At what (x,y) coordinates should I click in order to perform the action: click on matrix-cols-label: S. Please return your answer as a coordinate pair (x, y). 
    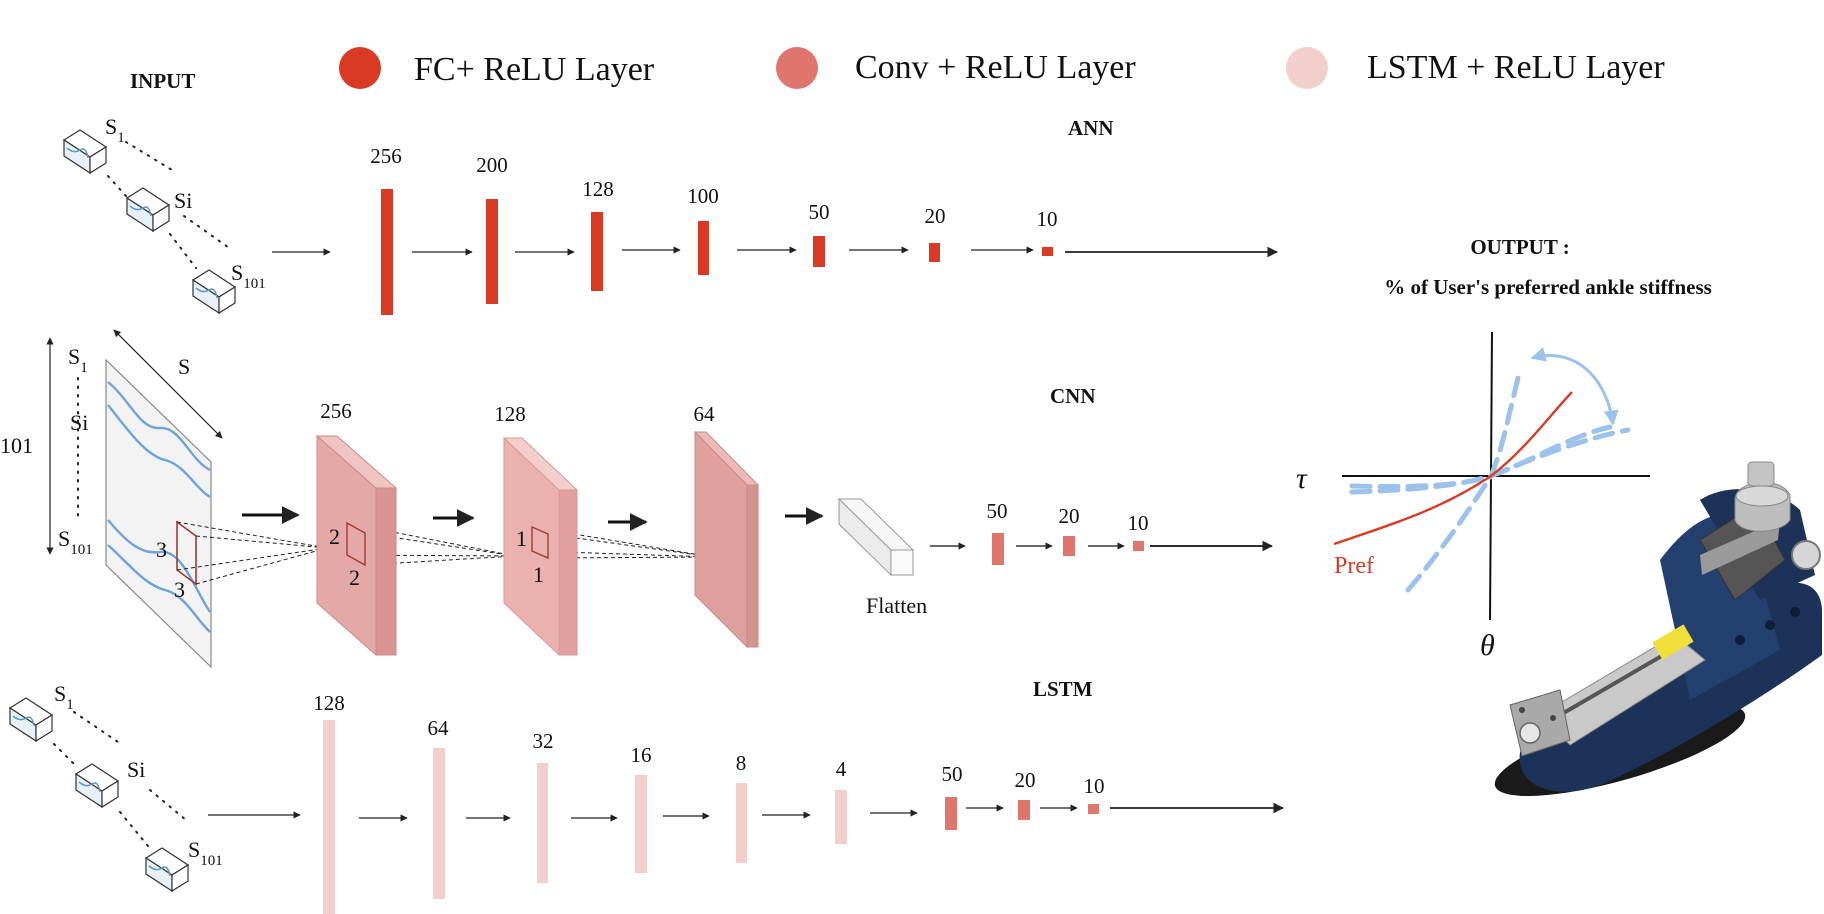
    Looking at the image, I should click on (184, 366).